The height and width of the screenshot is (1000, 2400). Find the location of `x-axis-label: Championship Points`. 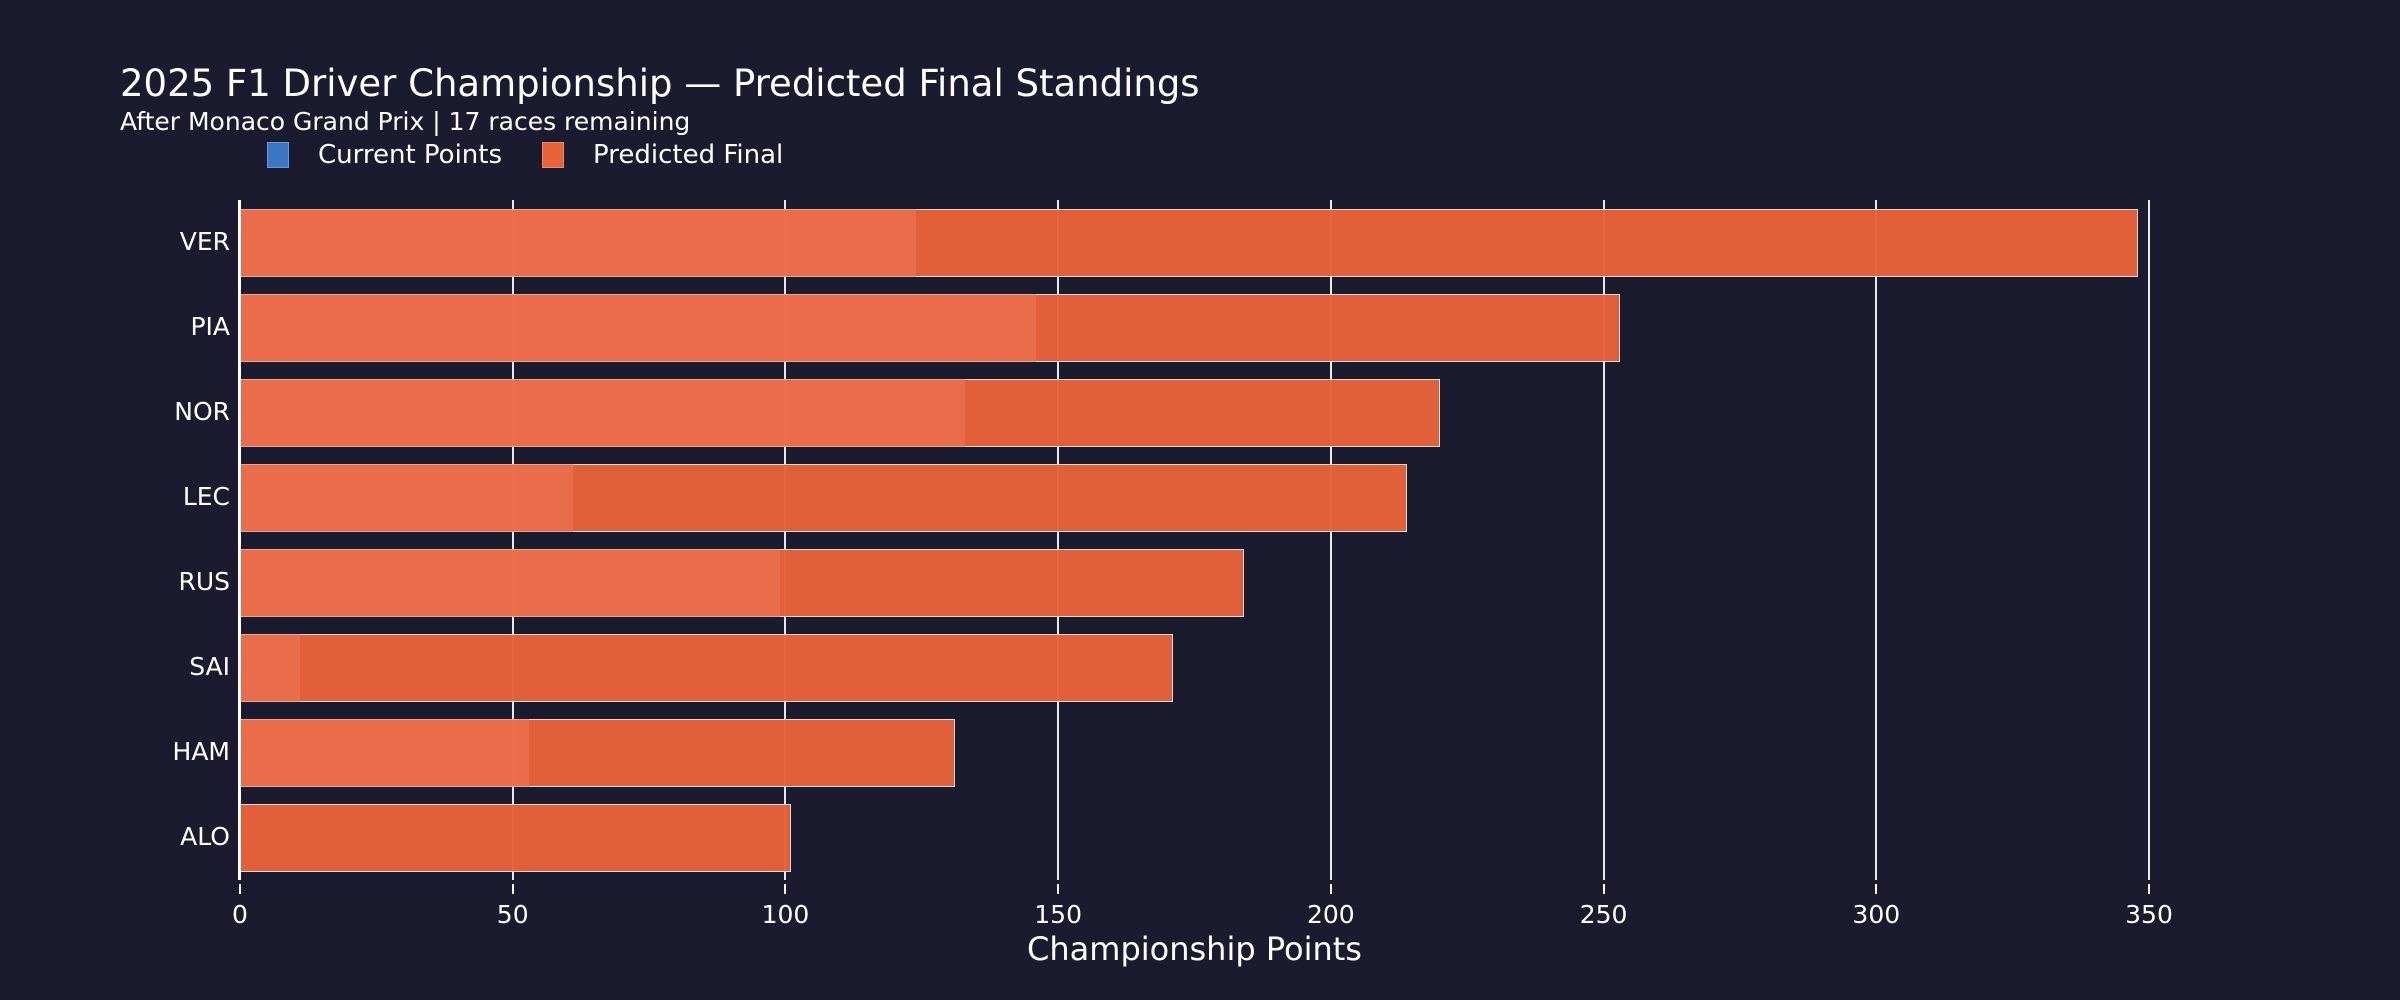

x-axis-label: Championship Points is located at coordinates (1194, 949).